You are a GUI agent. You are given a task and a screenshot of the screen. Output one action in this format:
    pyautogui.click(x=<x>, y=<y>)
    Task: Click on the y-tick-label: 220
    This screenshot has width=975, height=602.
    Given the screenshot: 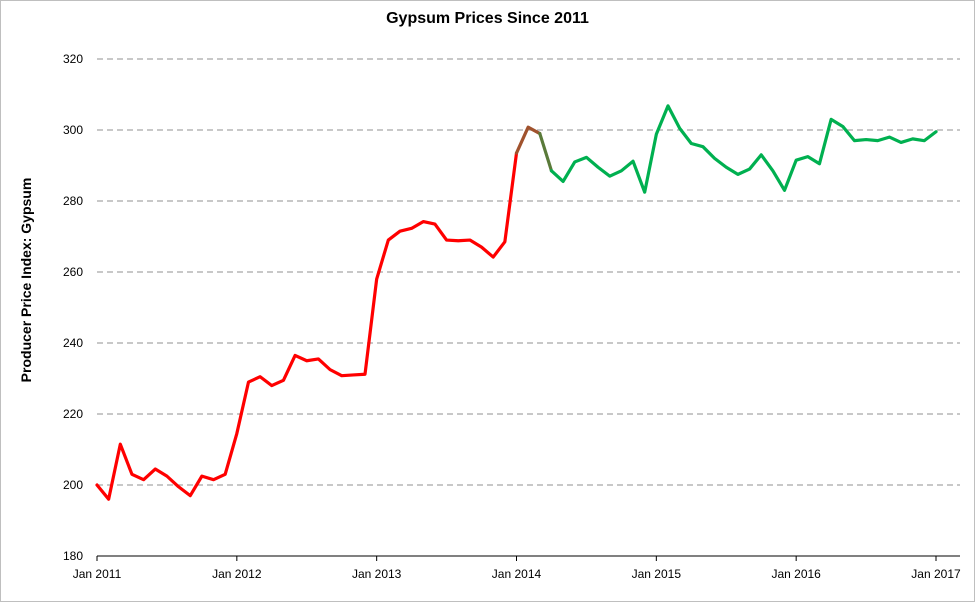 What is the action you would take?
    pyautogui.click(x=73, y=414)
    